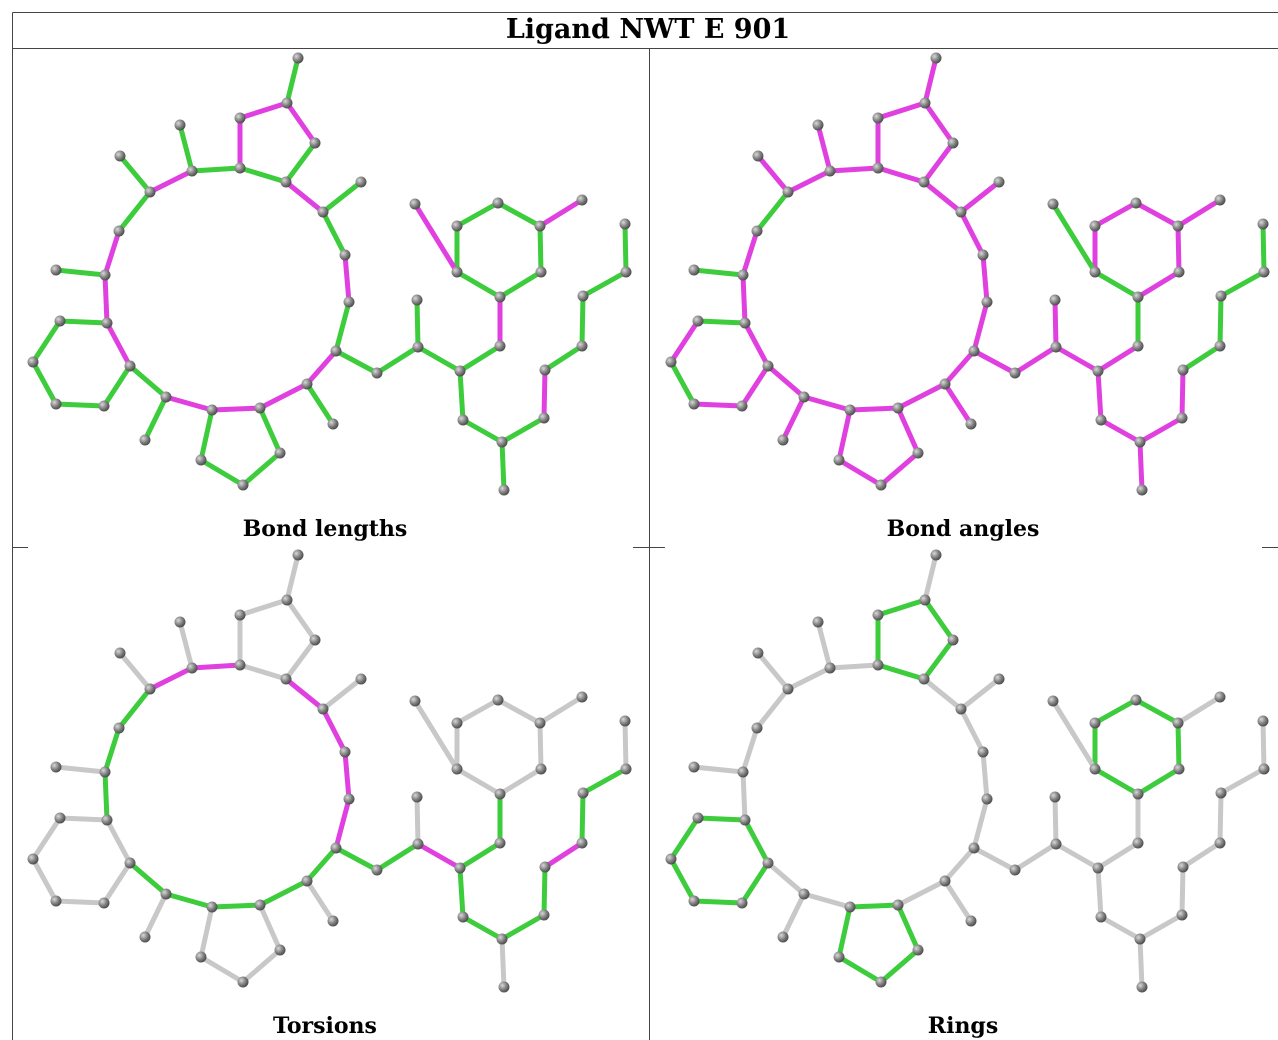 The height and width of the screenshot is (1040, 1278). I want to click on panel-caption: Torsions, so click(325, 1026).